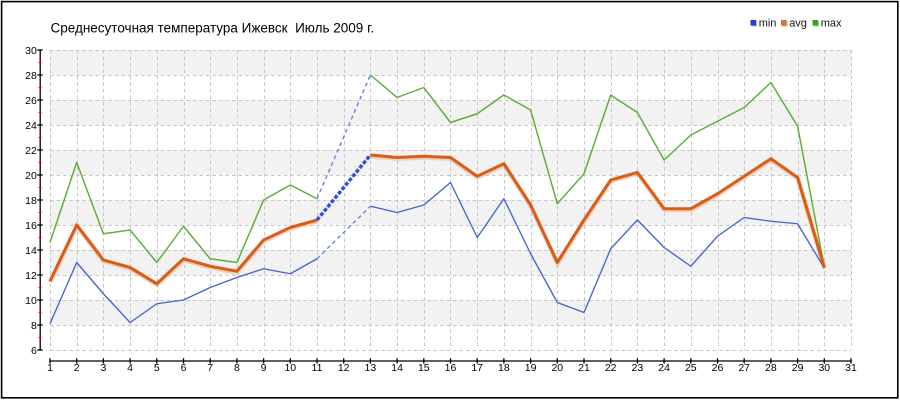 This screenshot has height=405, width=900. Describe the element at coordinates (531, 368) in the screenshot. I see `svg-text: 19` at that location.